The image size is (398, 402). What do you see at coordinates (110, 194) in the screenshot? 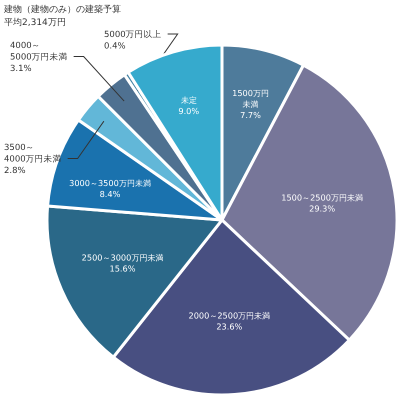
I see `data-label: 8.4%` at bounding box center [110, 194].